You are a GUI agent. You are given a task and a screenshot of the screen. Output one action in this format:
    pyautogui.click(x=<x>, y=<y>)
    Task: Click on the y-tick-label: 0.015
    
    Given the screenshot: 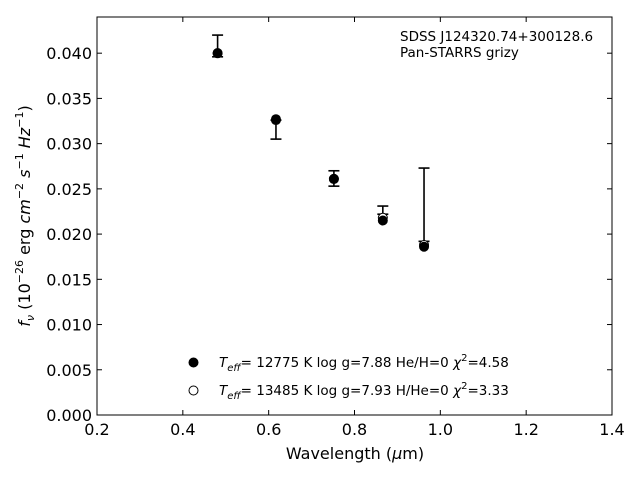 What is the action you would take?
    pyautogui.click(x=69, y=279)
    